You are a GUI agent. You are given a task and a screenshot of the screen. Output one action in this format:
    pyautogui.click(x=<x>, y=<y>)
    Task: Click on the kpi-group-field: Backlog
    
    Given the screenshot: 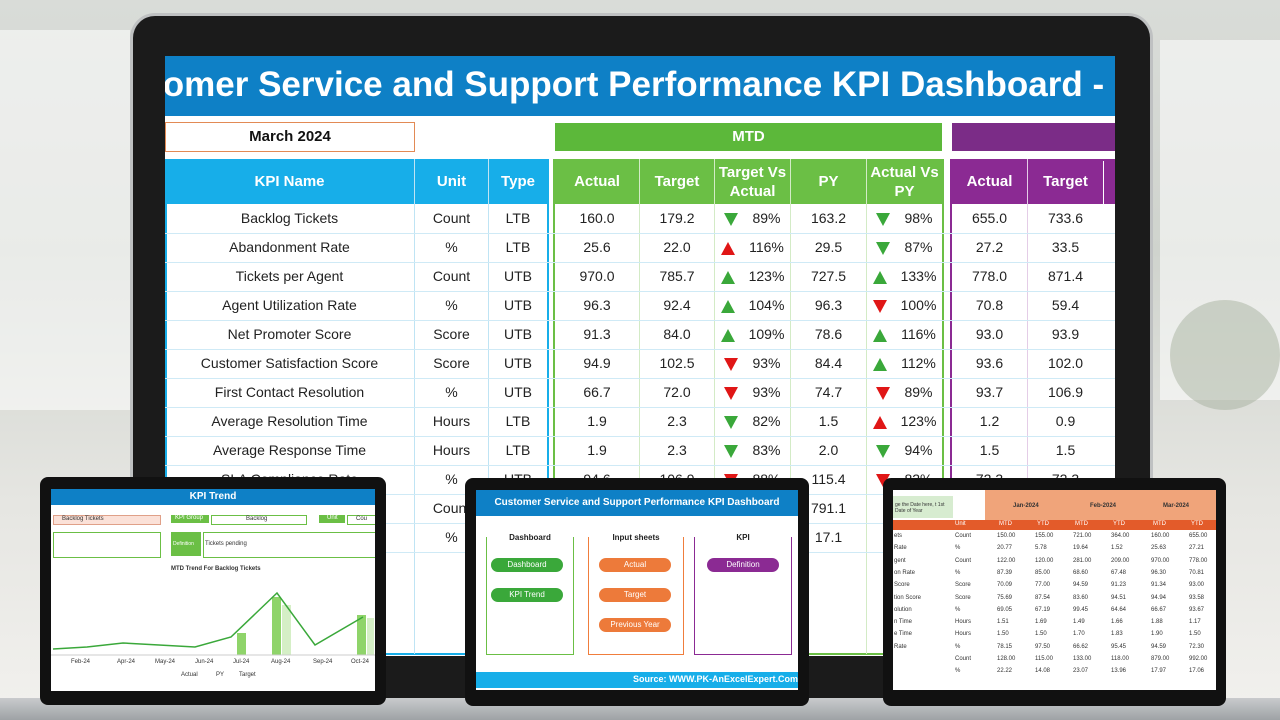 What is the action you would take?
    pyautogui.click(x=259, y=520)
    